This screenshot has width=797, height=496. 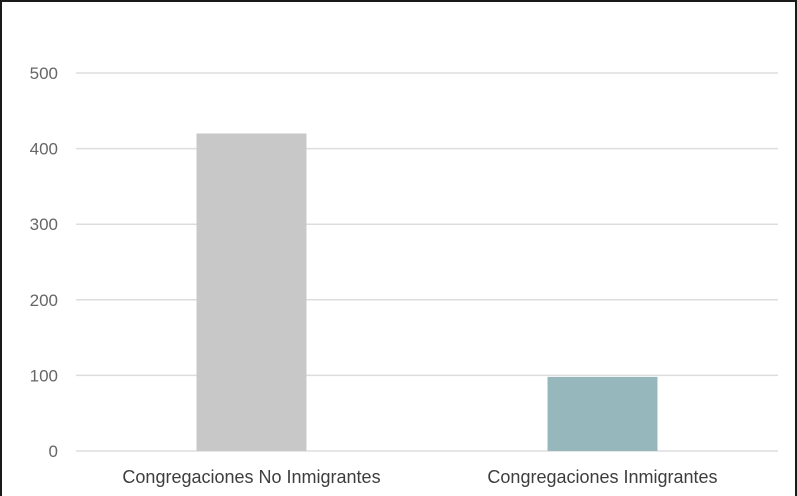 I want to click on y-tick-label: 300, so click(x=44, y=224).